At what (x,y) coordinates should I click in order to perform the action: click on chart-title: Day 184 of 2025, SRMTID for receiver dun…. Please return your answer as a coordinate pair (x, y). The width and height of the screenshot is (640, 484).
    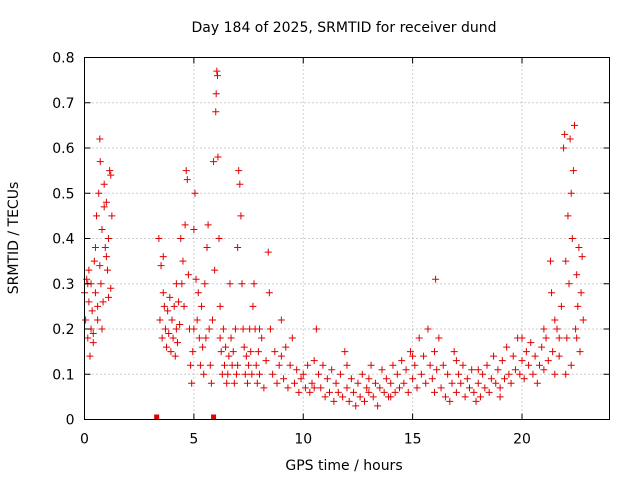
    Looking at the image, I should click on (344, 28).